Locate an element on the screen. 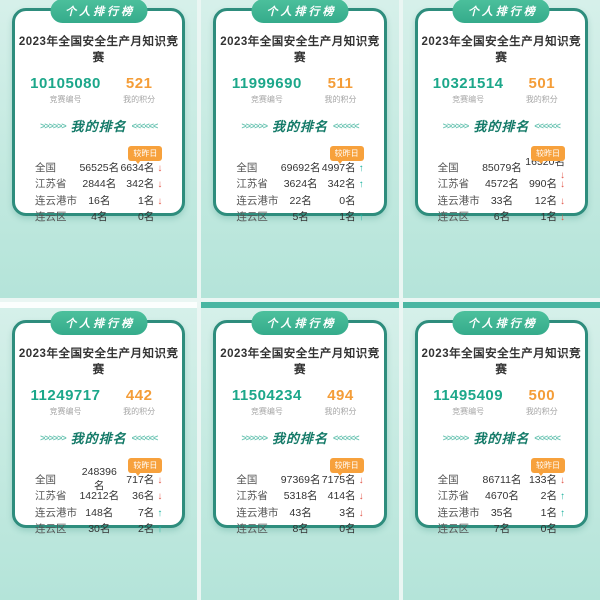  rank-value: 5名 is located at coordinates (300, 217).